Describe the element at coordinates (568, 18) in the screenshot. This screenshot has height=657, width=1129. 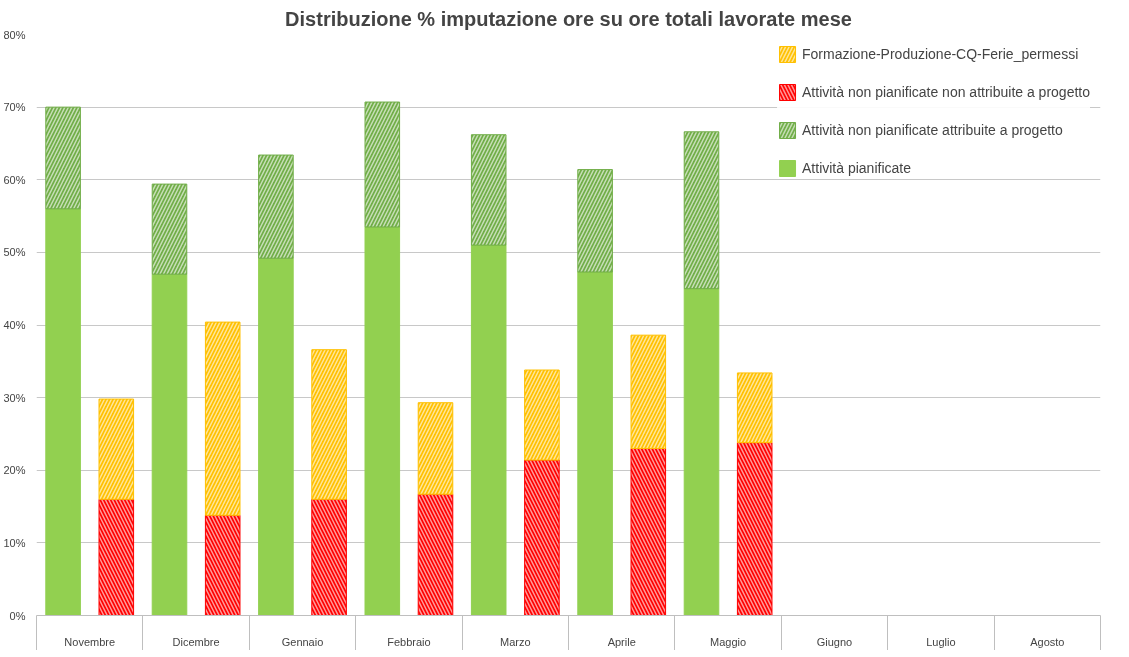
I see `chart-title: Distribuzione % imputazione ore su ore totali lavorate mese` at that location.